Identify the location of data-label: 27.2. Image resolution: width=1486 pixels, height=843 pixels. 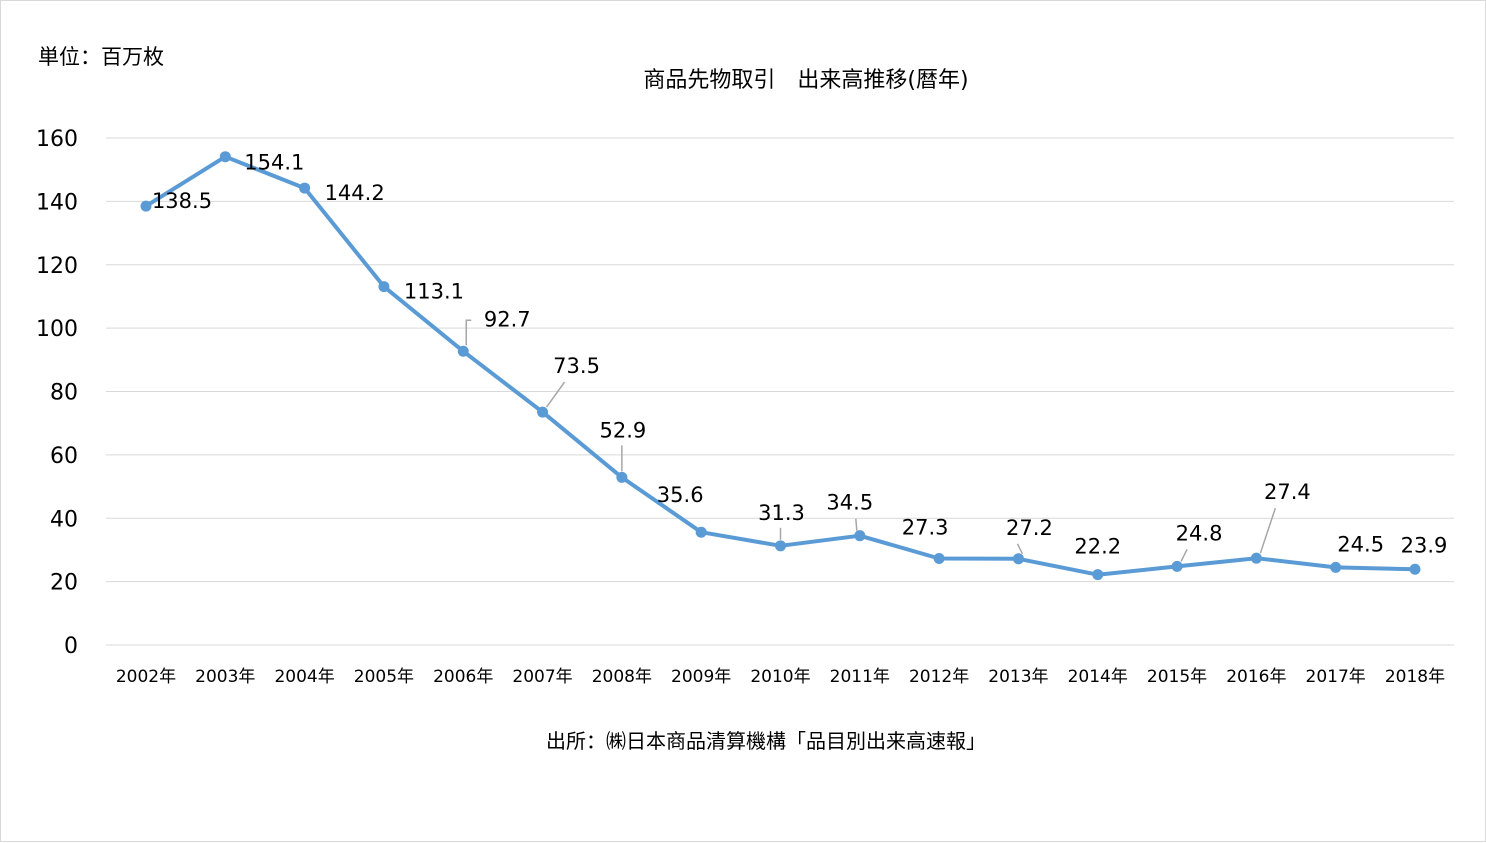
(1029, 528).